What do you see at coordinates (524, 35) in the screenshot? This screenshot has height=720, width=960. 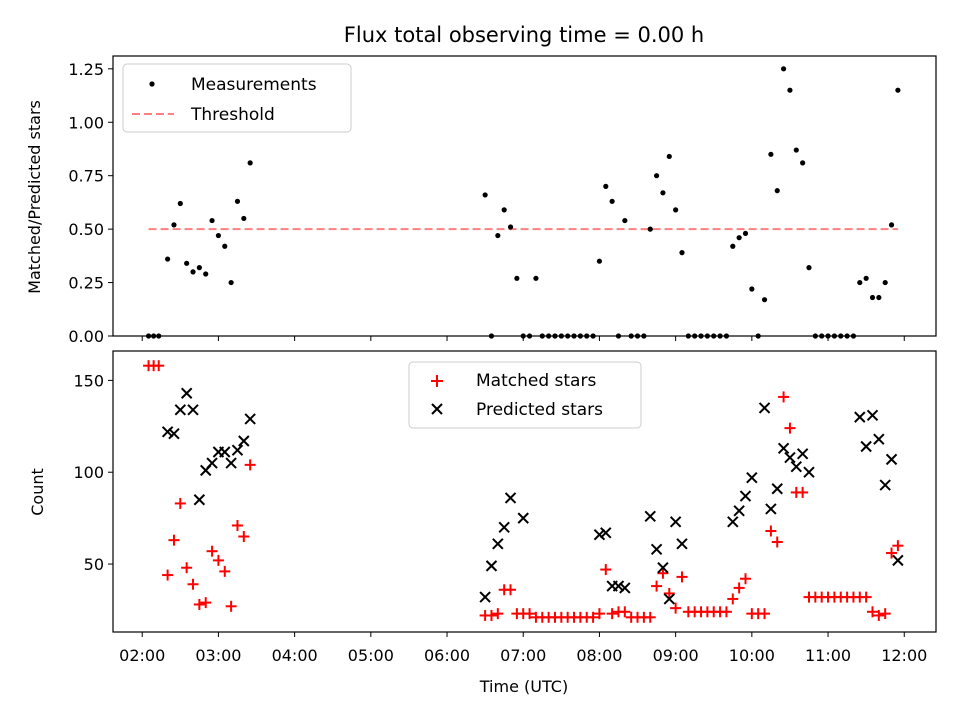 I see `chart-title: Flux total observing time = 0.00 h` at bounding box center [524, 35].